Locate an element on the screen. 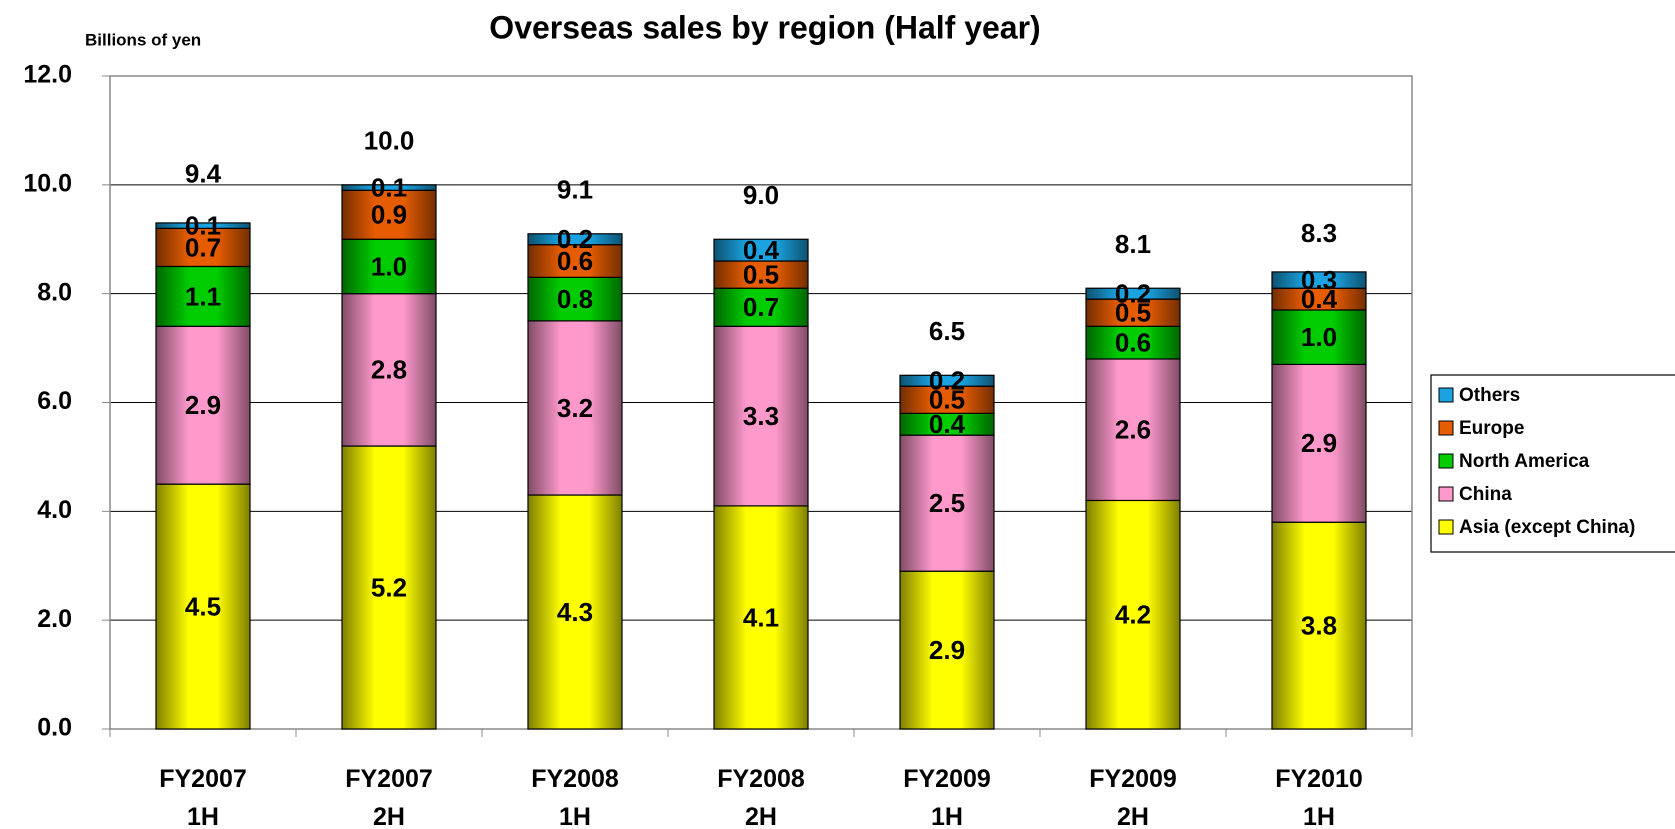 The height and width of the screenshot is (829, 1675). legend-label: China is located at coordinates (1485, 494).